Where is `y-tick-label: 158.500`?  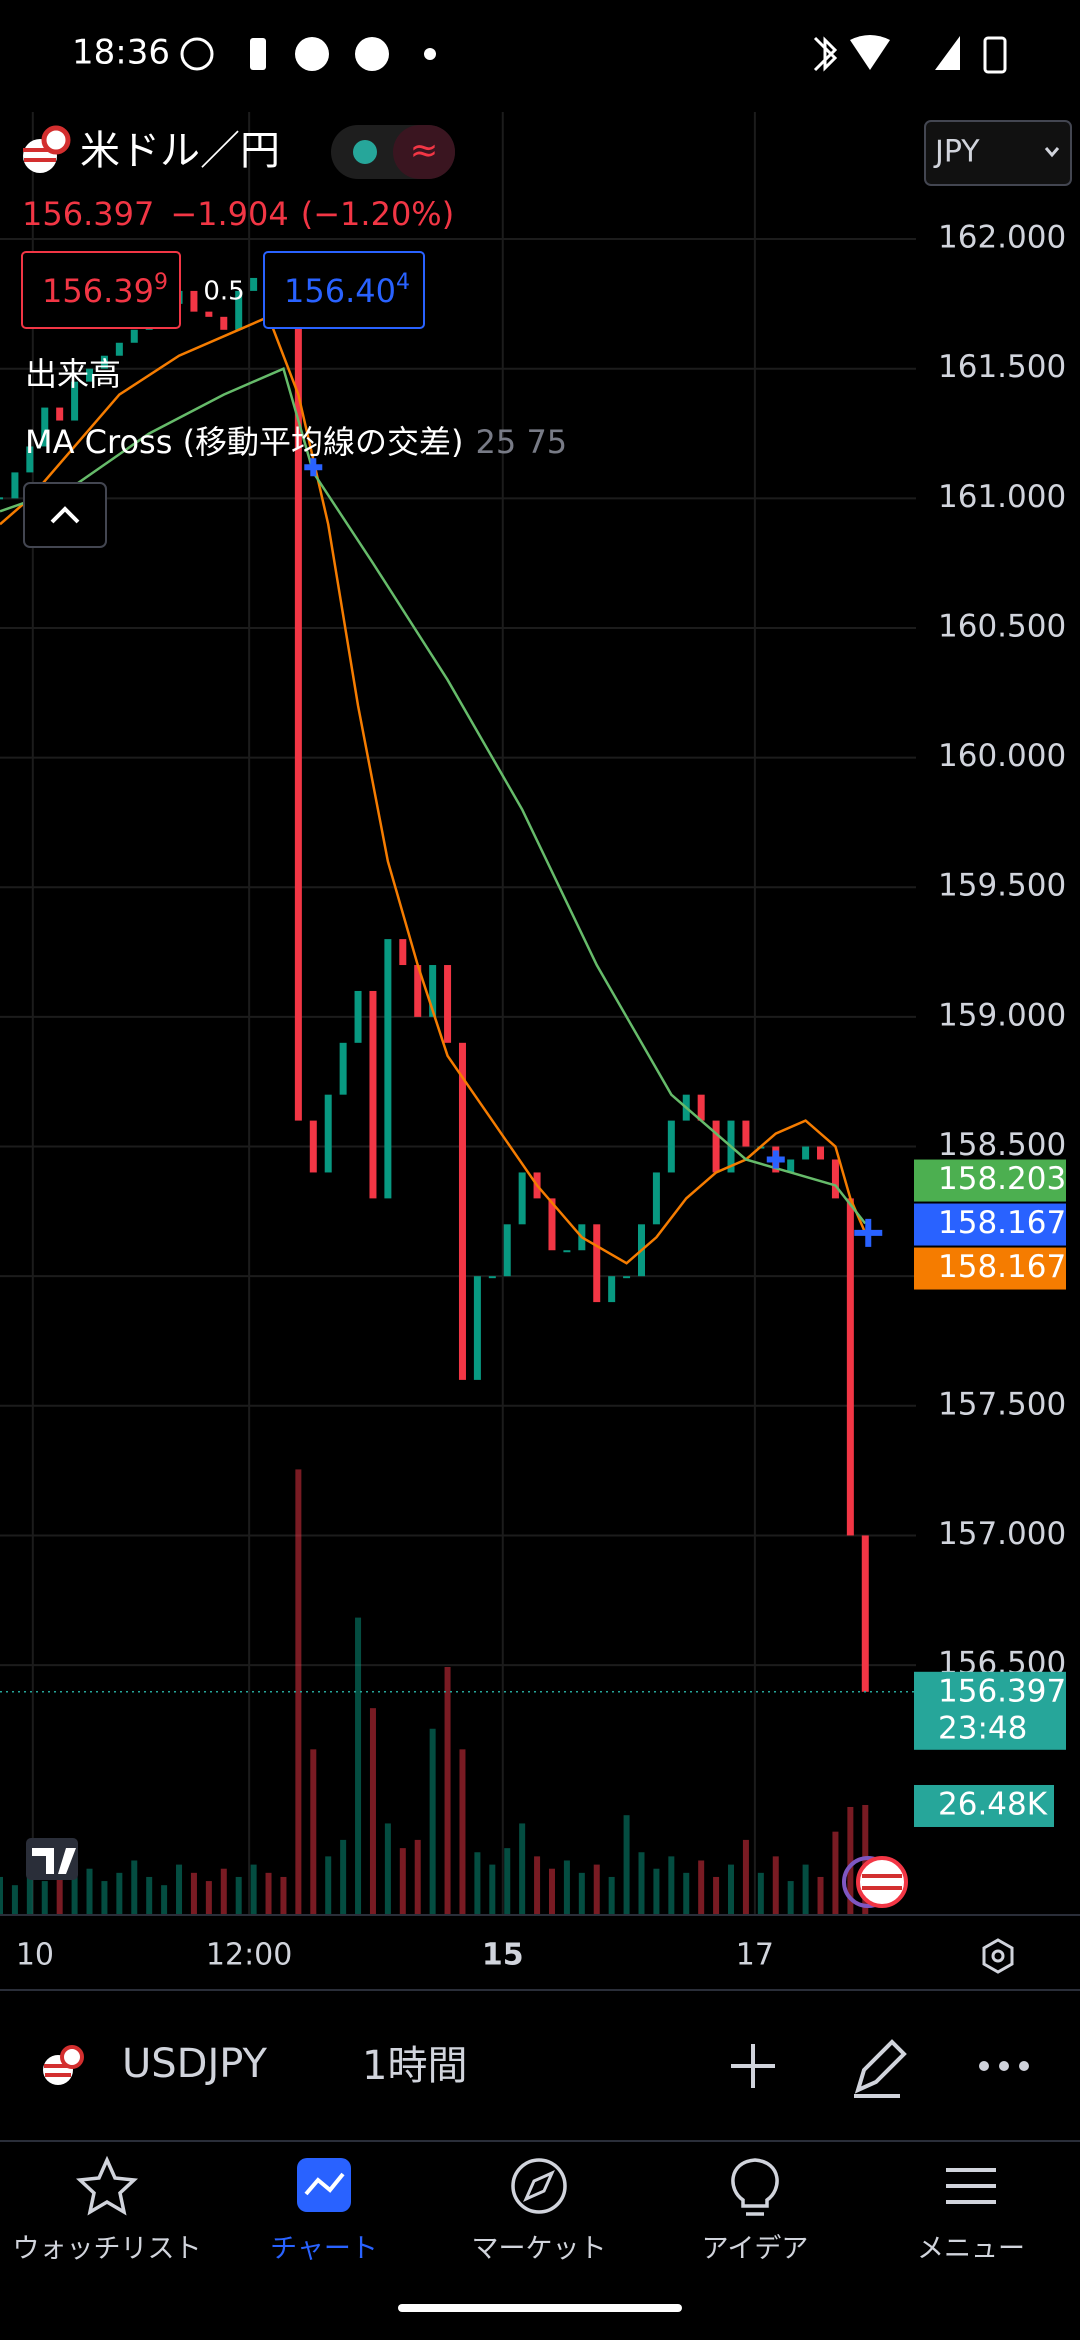 y-tick-label: 158.500 is located at coordinates (1002, 1145).